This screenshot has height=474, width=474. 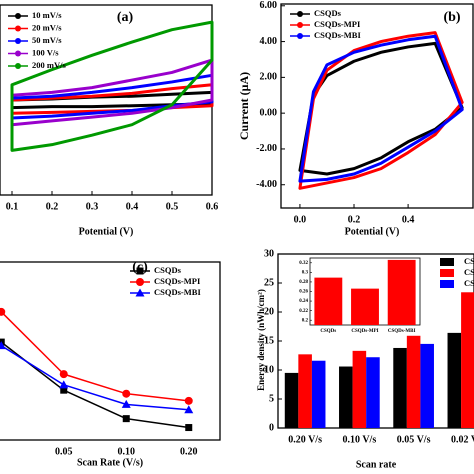 What do you see at coordinates (92, 206) in the screenshot?
I see `x-tick-label: 0.3` at bounding box center [92, 206].